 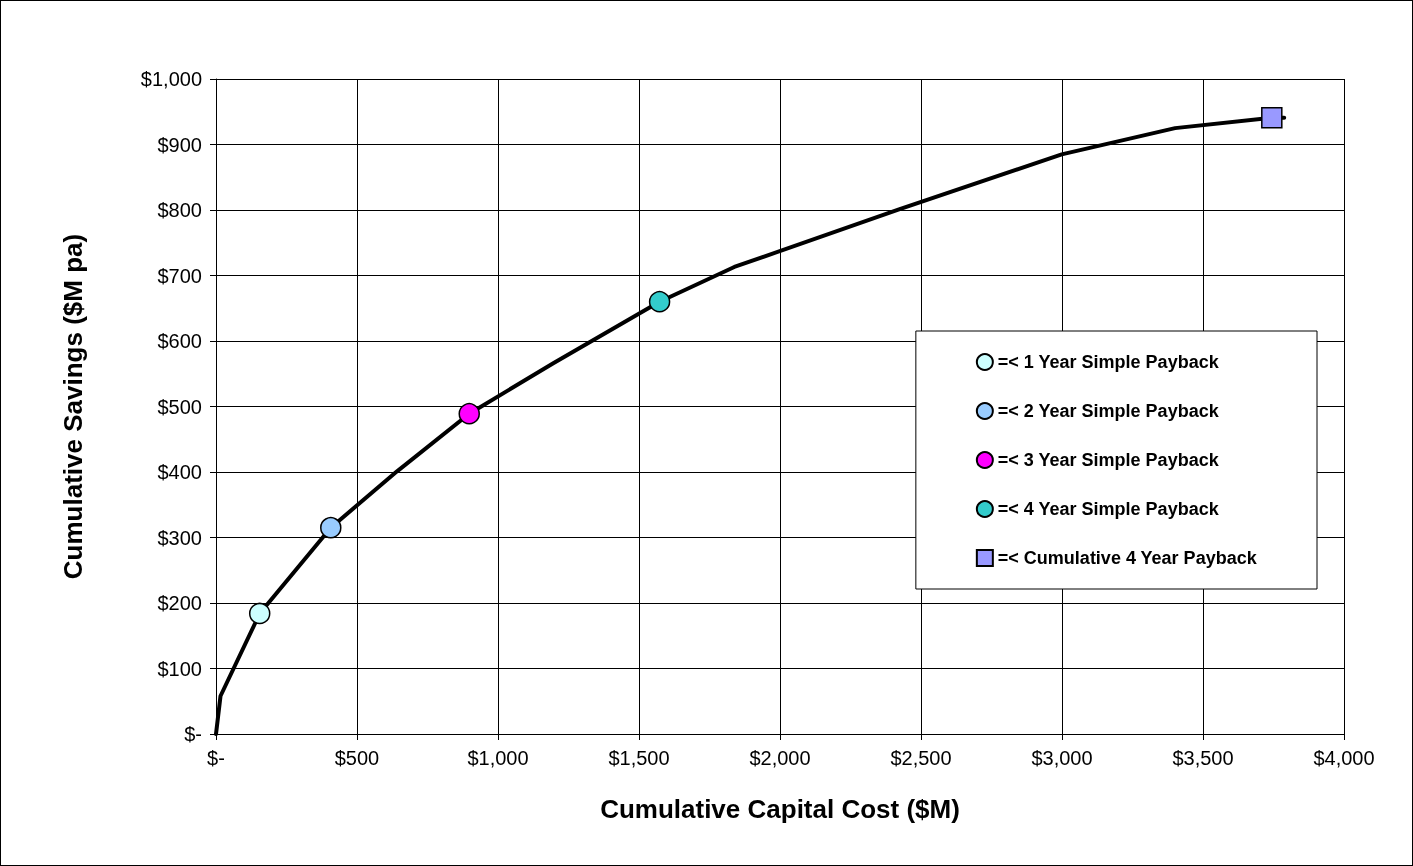 I want to click on y-tick-label: $400, so click(x=179, y=472).